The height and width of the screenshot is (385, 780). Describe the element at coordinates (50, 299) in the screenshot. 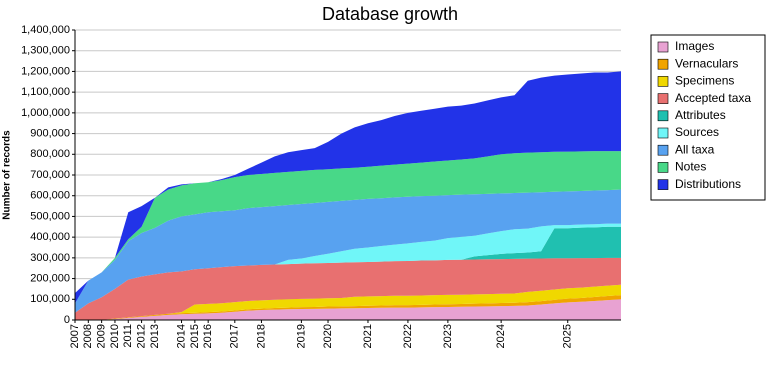

I see `y-tick-label: 100,000` at that location.